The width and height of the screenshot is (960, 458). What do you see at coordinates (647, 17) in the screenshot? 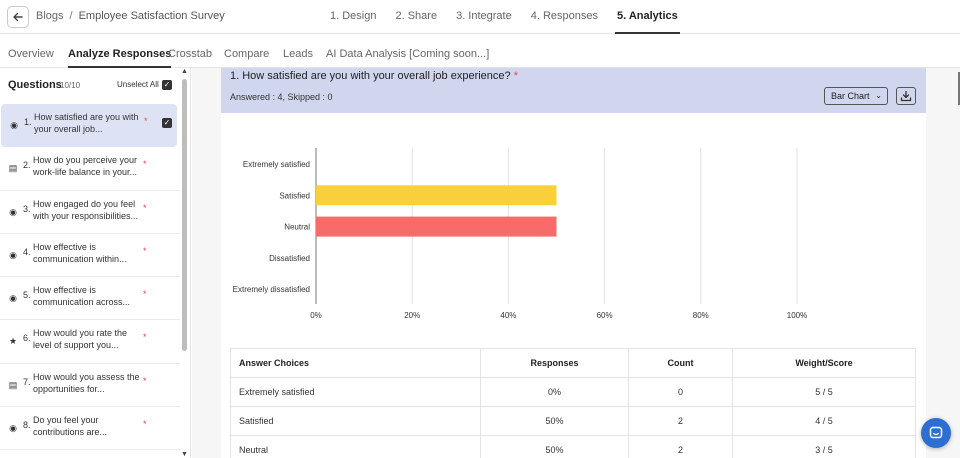
I see `step-analytics: 5. Analytics` at bounding box center [647, 17].